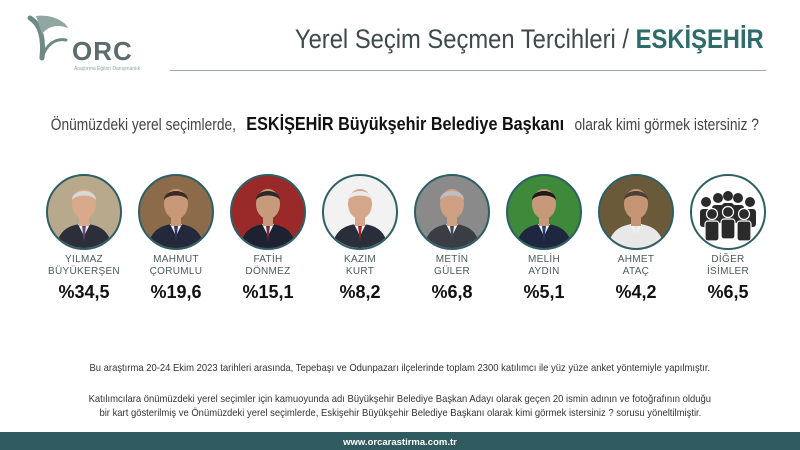  I want to click on candidate-percentage: %4,2, so click(636, 292).